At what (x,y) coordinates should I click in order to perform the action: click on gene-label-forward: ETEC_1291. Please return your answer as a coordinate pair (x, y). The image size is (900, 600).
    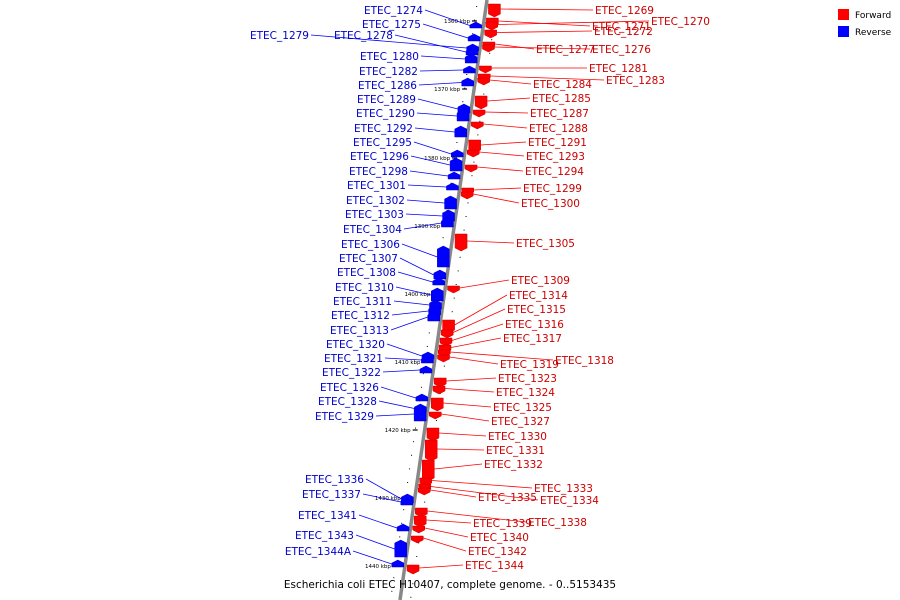
    Looking at the image, I should click on (557, 143).